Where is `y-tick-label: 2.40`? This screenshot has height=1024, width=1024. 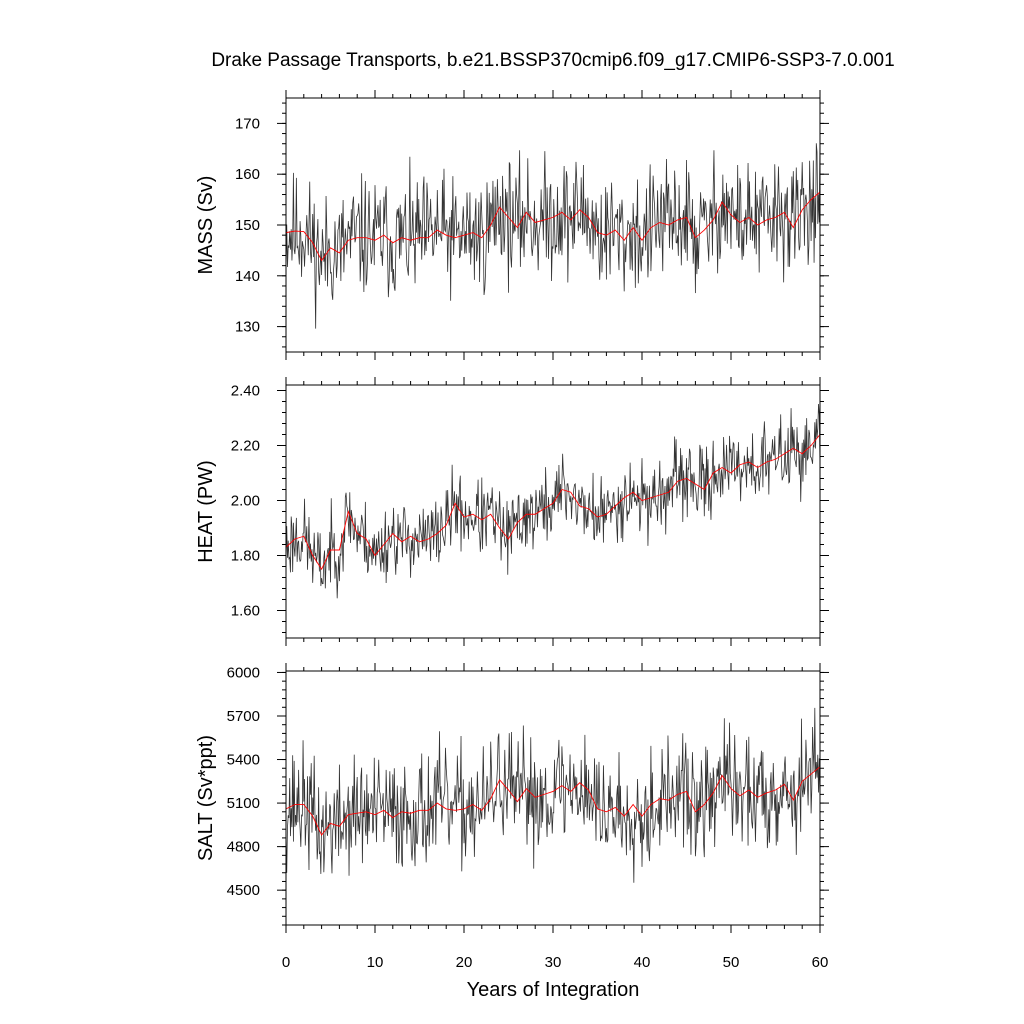 y-tick-label: 2.40 is located at coordinates (245, 391).